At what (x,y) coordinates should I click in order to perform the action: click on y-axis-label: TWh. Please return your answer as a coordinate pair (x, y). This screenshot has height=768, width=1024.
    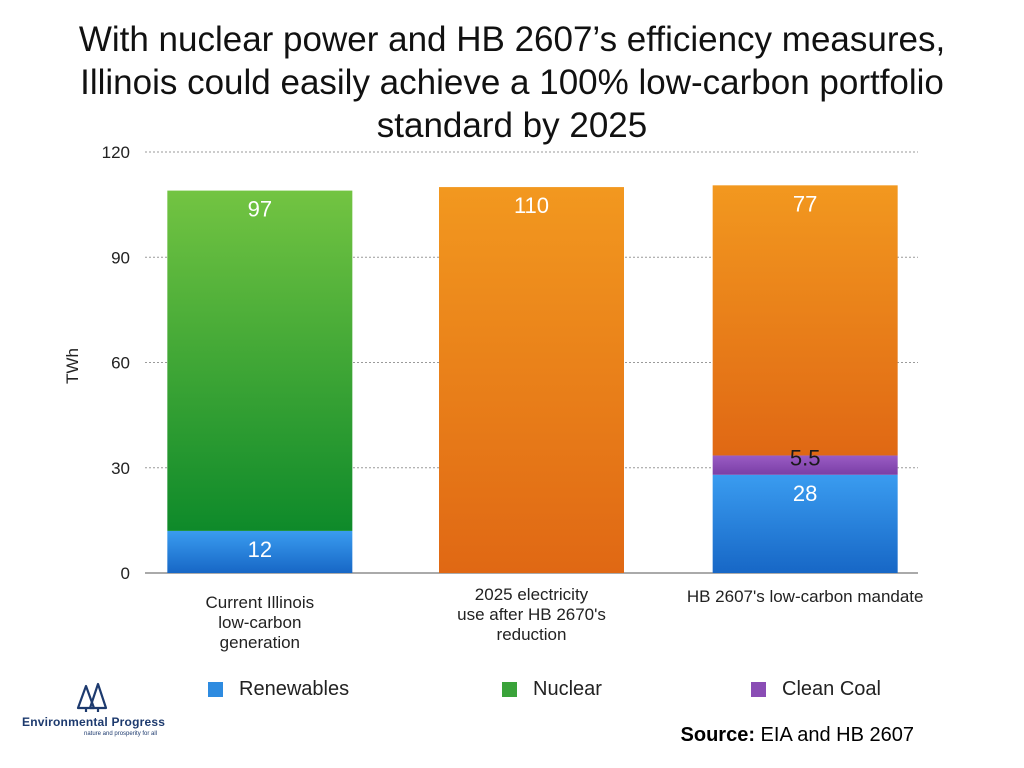
    Looking at the image, I should click on (72, 366).